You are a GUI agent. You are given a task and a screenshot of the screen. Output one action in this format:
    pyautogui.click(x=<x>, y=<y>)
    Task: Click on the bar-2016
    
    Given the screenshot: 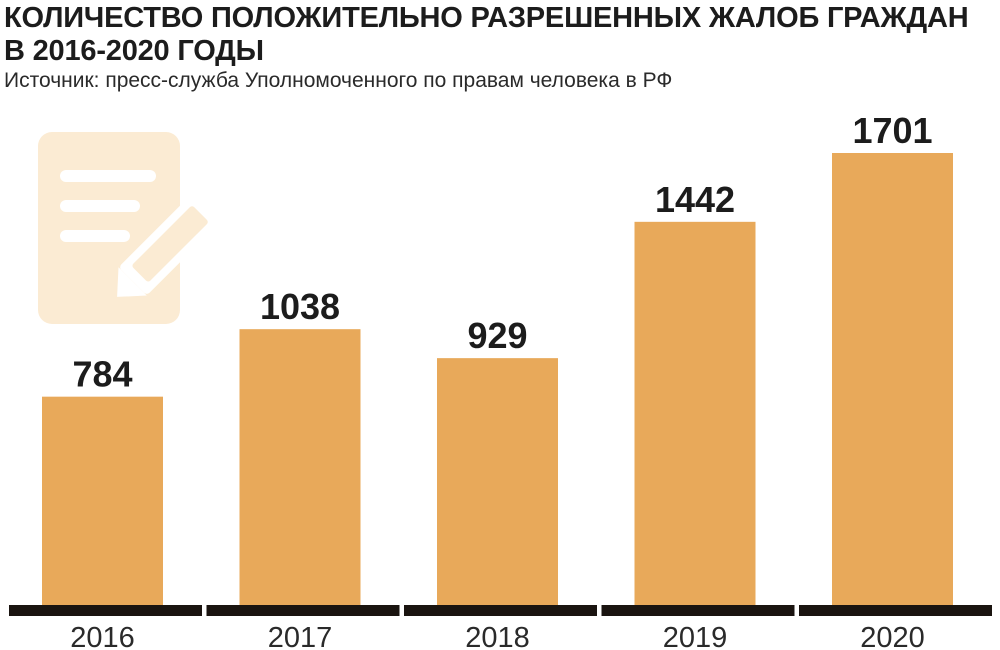 What is the action you would take?
    pyautogui.click(x=102, y=500)
    